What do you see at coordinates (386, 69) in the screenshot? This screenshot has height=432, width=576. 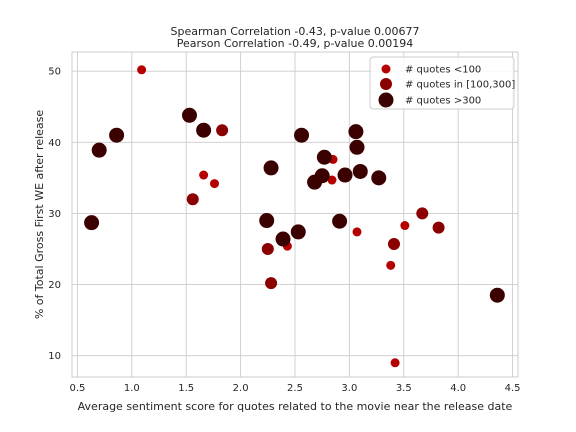 I see `legend-marker-small` at bounding box center [386, 69].